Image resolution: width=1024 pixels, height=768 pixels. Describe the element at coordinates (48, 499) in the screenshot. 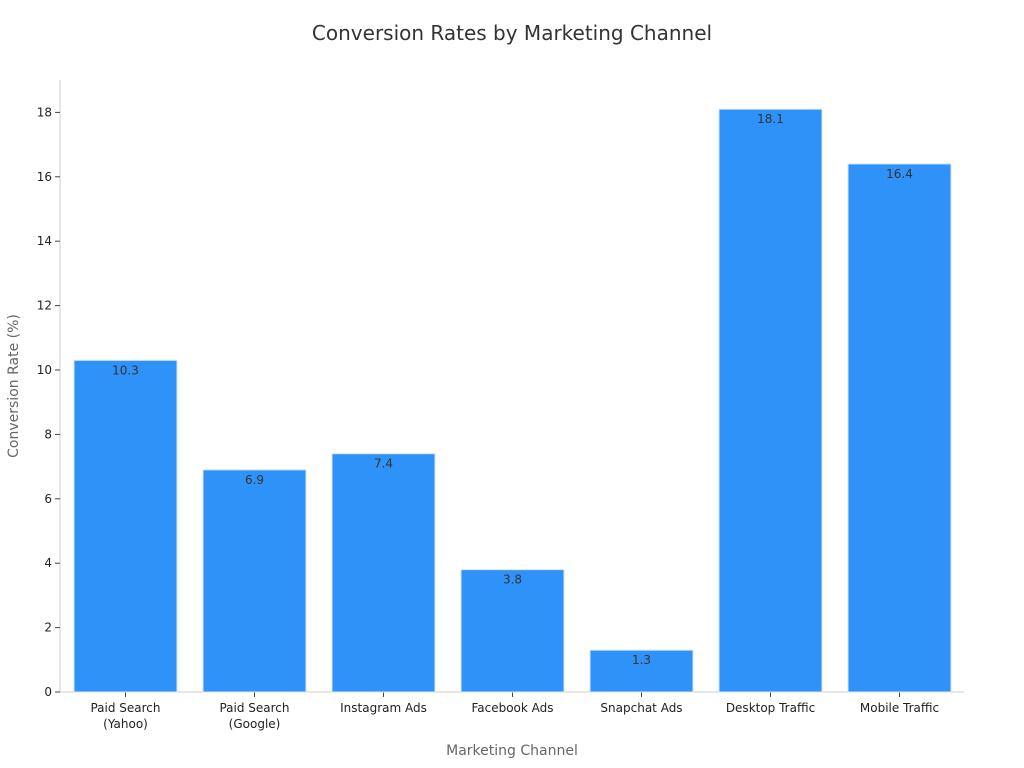

I see `y-tick-label: 6` at that location.